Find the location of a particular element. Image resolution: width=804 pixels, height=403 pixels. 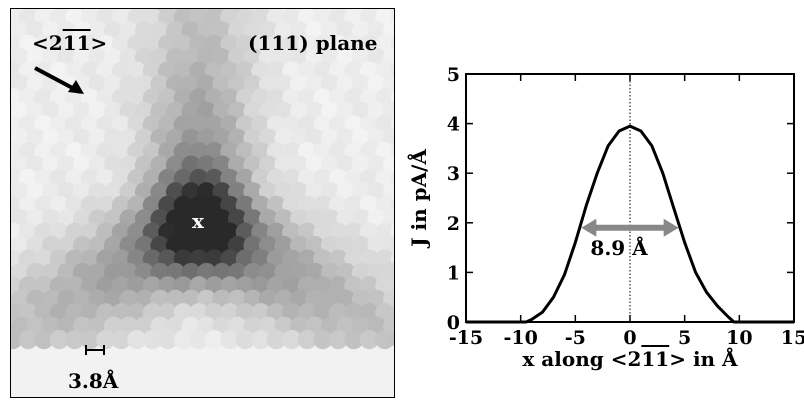

x-tick-label: -15 is located at coordinates (466, 338).